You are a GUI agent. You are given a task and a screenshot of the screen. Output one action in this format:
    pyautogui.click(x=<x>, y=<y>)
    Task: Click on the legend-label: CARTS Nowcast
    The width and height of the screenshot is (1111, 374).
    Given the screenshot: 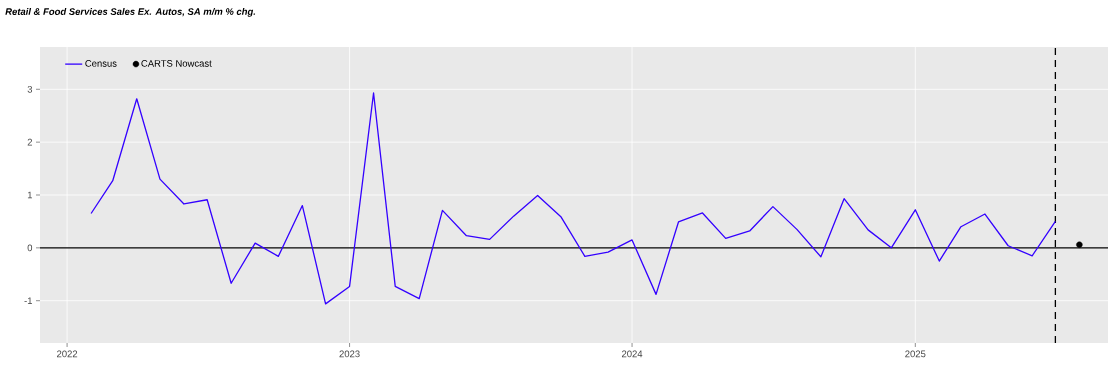 What is the action you would take?
    pyautogui.click(x=176, y=63)
    